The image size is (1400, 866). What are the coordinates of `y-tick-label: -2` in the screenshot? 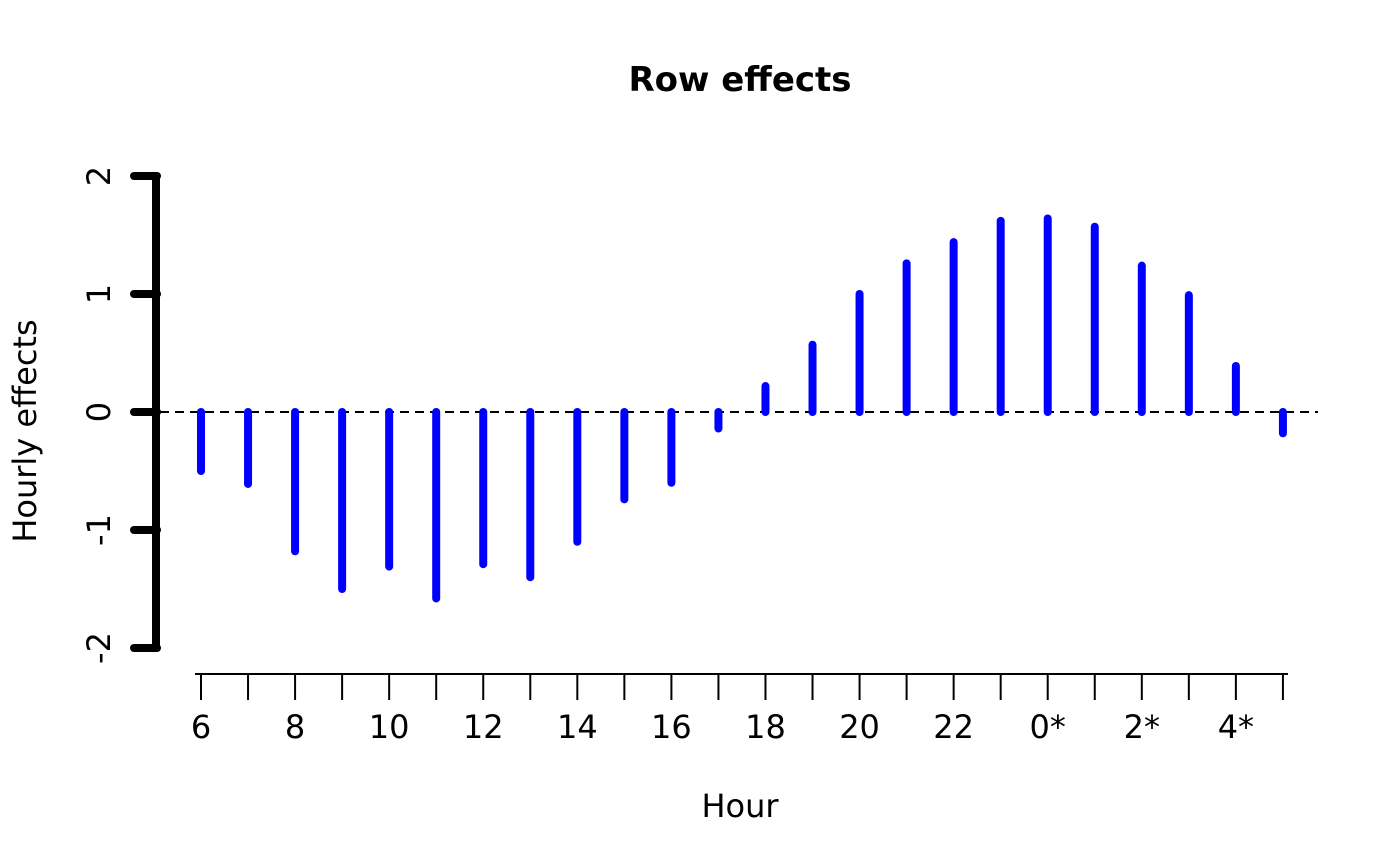 It's located at (99, 648).